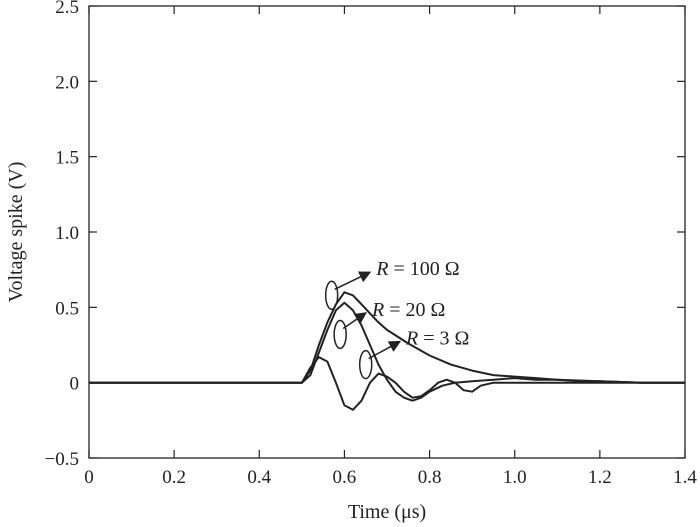 This screenshot has width=700, height=527. I want to click on annotation-label: R = 3 Ω, so click(437, 338).